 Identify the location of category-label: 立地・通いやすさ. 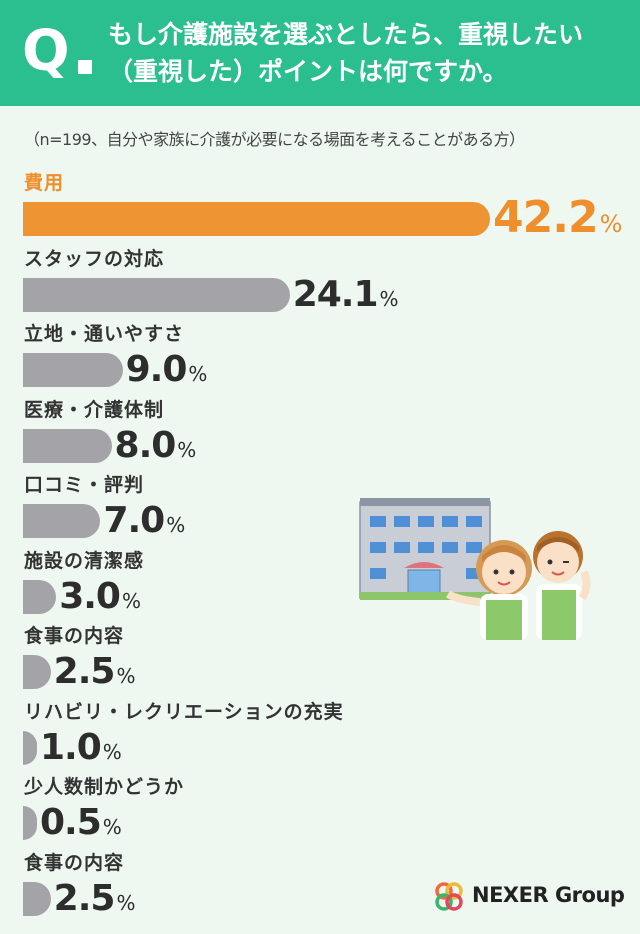
(104, 334).